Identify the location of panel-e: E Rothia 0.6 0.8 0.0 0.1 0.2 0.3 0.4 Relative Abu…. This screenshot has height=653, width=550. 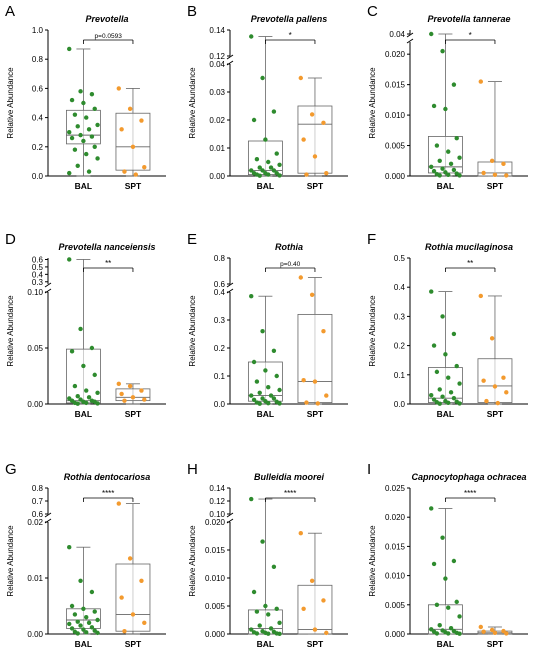
(267, 325).